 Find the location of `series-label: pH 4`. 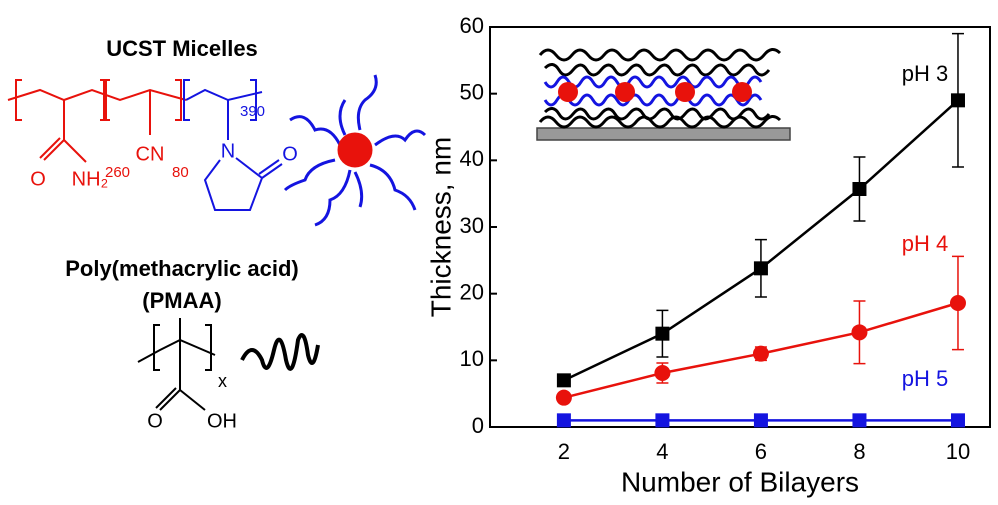

series-label: pH 4 is located at coordinates (925, 243).